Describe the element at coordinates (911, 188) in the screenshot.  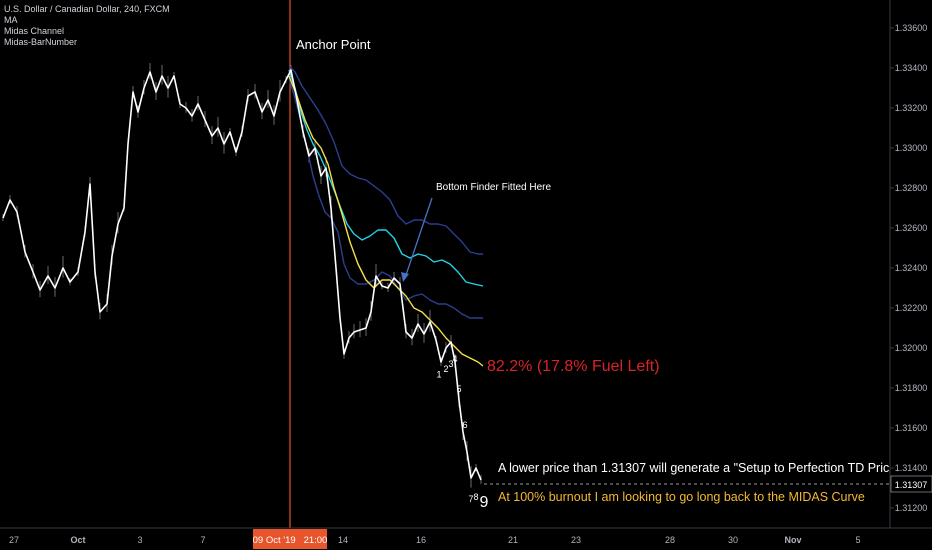
I see `y-tick-label: 1.32800` at that location.